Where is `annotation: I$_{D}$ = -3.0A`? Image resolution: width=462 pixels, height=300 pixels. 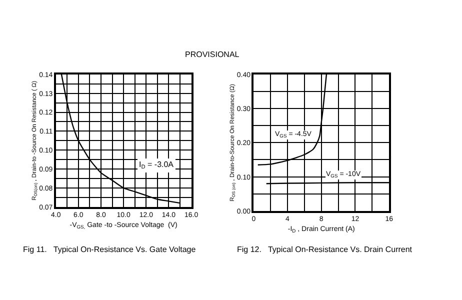 annotation: I$_{D}$ = -3.0A is located at coordinates (156, 165).